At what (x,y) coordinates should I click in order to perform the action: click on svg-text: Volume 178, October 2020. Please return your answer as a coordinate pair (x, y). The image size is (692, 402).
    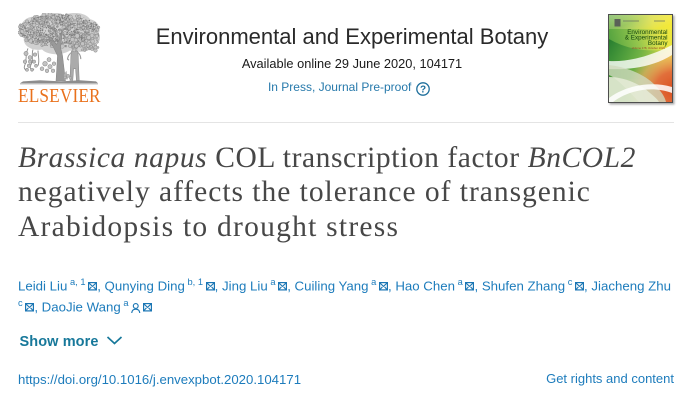
    Looking at the image, I should click on (649, 48).